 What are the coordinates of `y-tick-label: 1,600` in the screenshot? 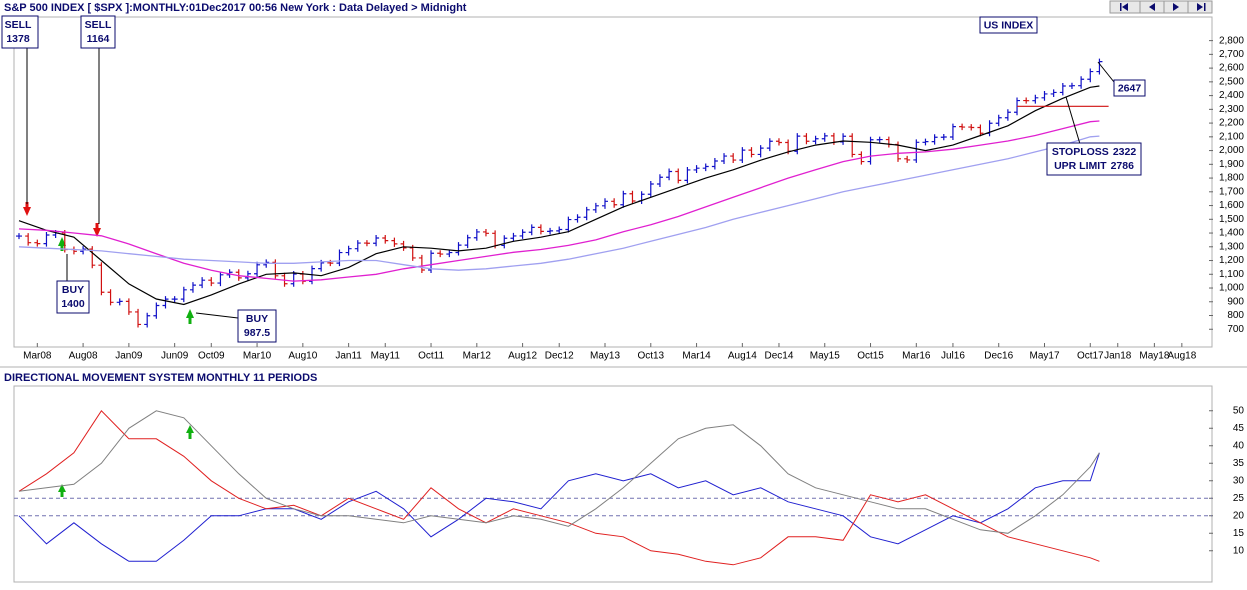 It's located at (1231, 205).